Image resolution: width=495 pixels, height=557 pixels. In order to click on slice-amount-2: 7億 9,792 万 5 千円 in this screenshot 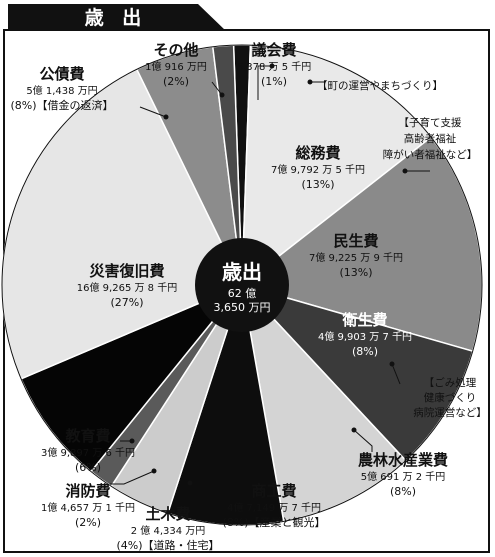, I will do `click(318, 169)`.